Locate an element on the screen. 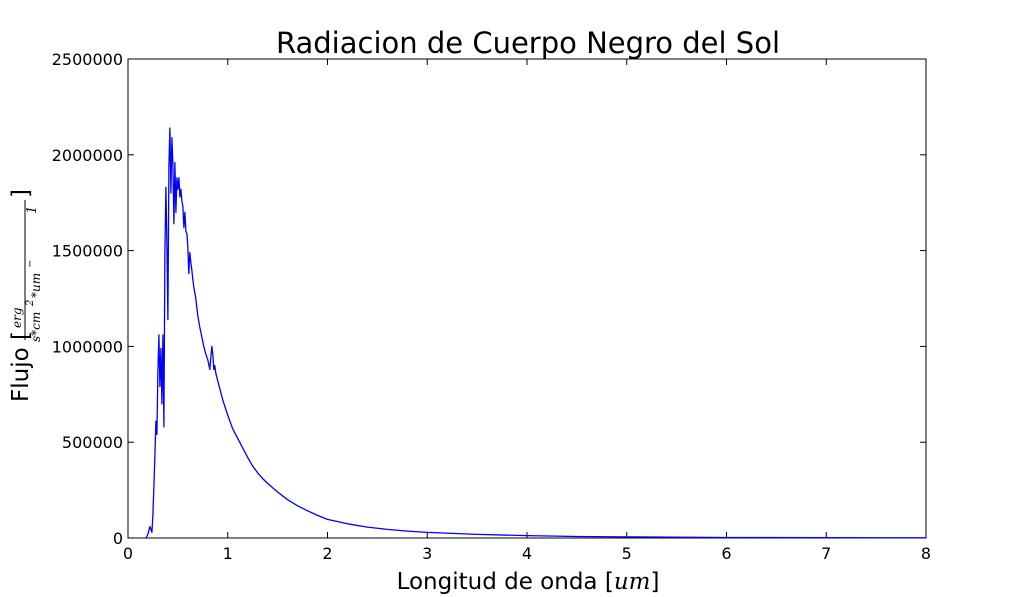 The width and height of the screenshot is (1028, 597). y-axis-label-denominator-rest: *um is located at coordinates (36, 285).